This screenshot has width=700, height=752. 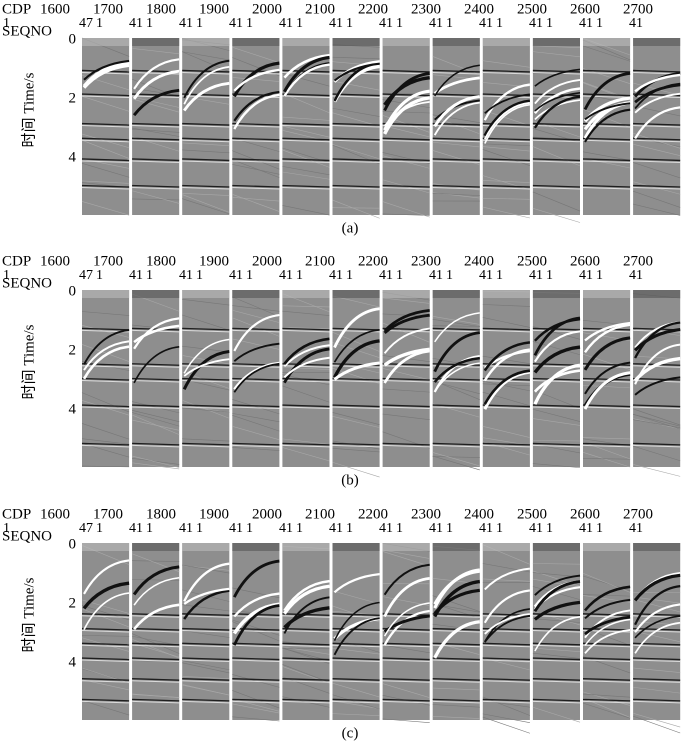 I want to click on cdp-number: 1900, so click(x=214, y=261).